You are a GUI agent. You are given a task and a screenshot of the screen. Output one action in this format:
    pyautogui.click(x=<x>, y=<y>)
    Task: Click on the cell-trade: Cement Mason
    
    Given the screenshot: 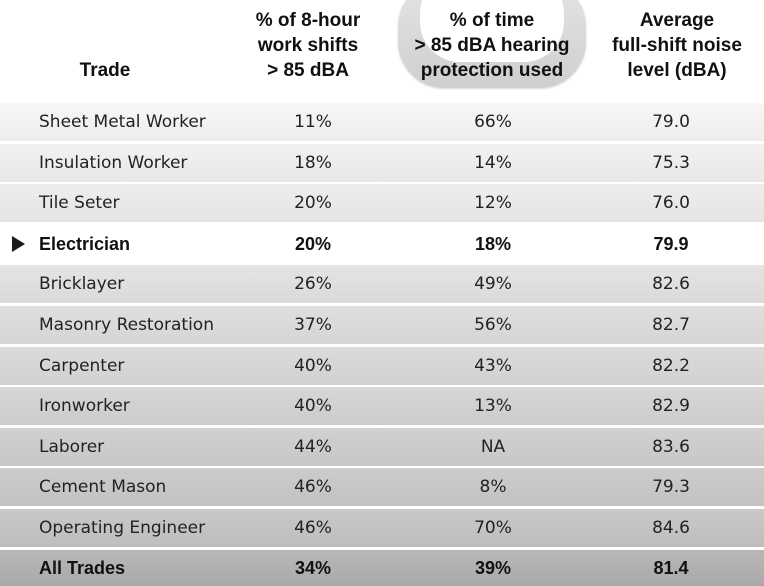 What is the action you would take?
    pyautogui.click(x=103, y=487)
    